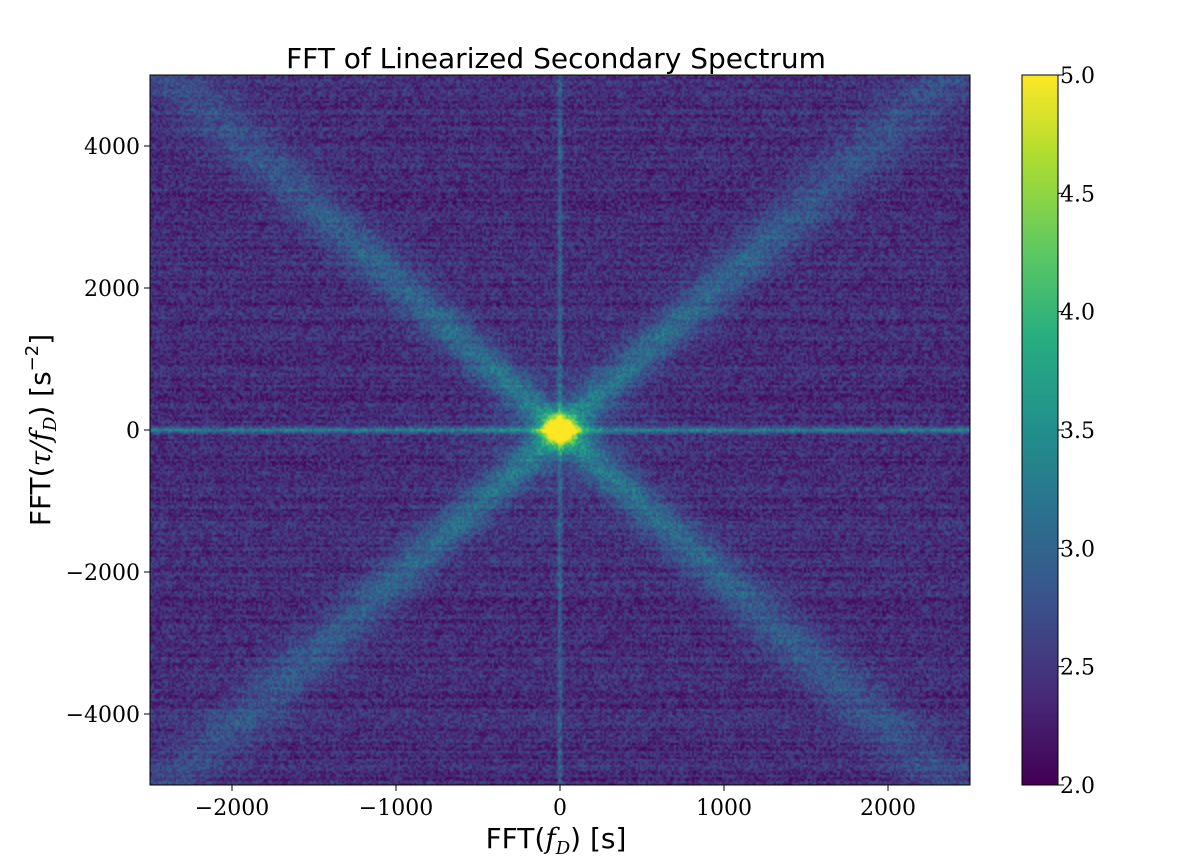 The width and height of the screenshot is (1196, 868). Describe the element at coordinates (556, 840) in the screenshot. I see `x-axis-label: FFT(fD) [s]` at that location.